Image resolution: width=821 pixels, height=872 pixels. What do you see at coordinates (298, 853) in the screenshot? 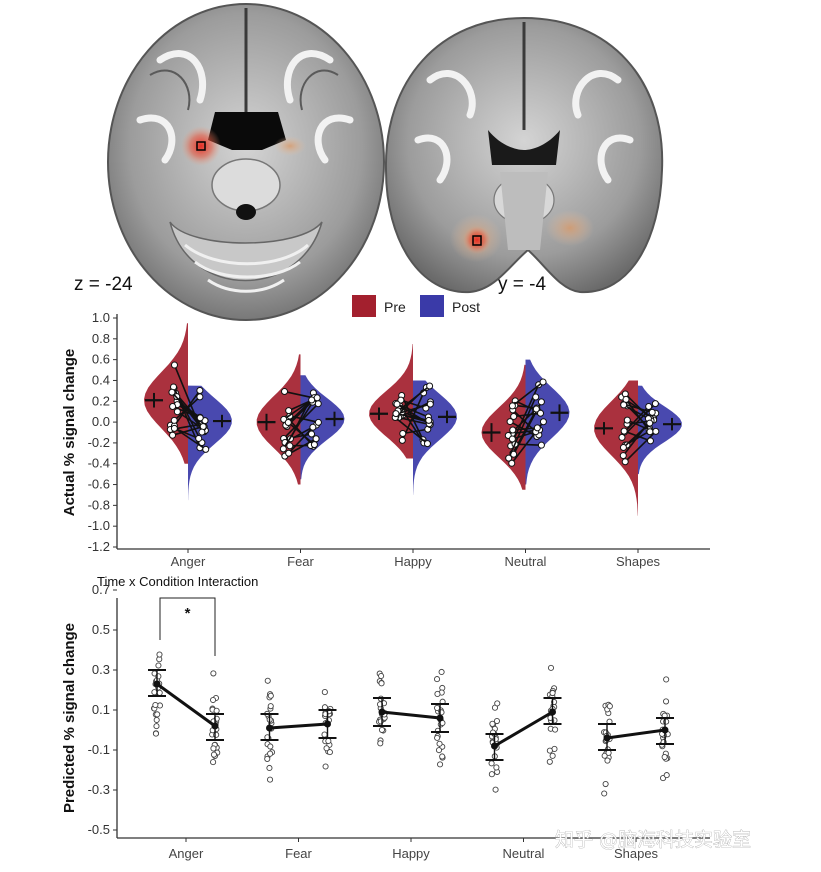
I see `line-x-tick-label: Fear` at bounding box center [298, 853].